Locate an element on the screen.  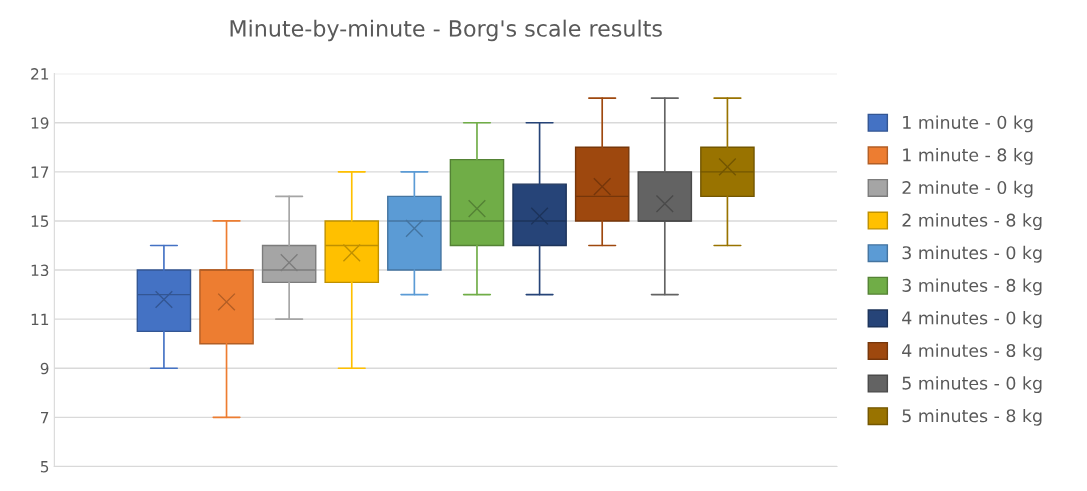
y-tick-label: 5 is located at coordinates (44, 467).